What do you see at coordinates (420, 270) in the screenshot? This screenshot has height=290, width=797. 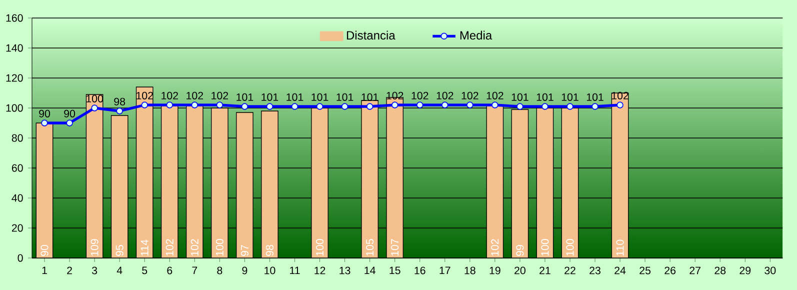 I see `x-tick-label: 16` at bounding box center [420, 270].